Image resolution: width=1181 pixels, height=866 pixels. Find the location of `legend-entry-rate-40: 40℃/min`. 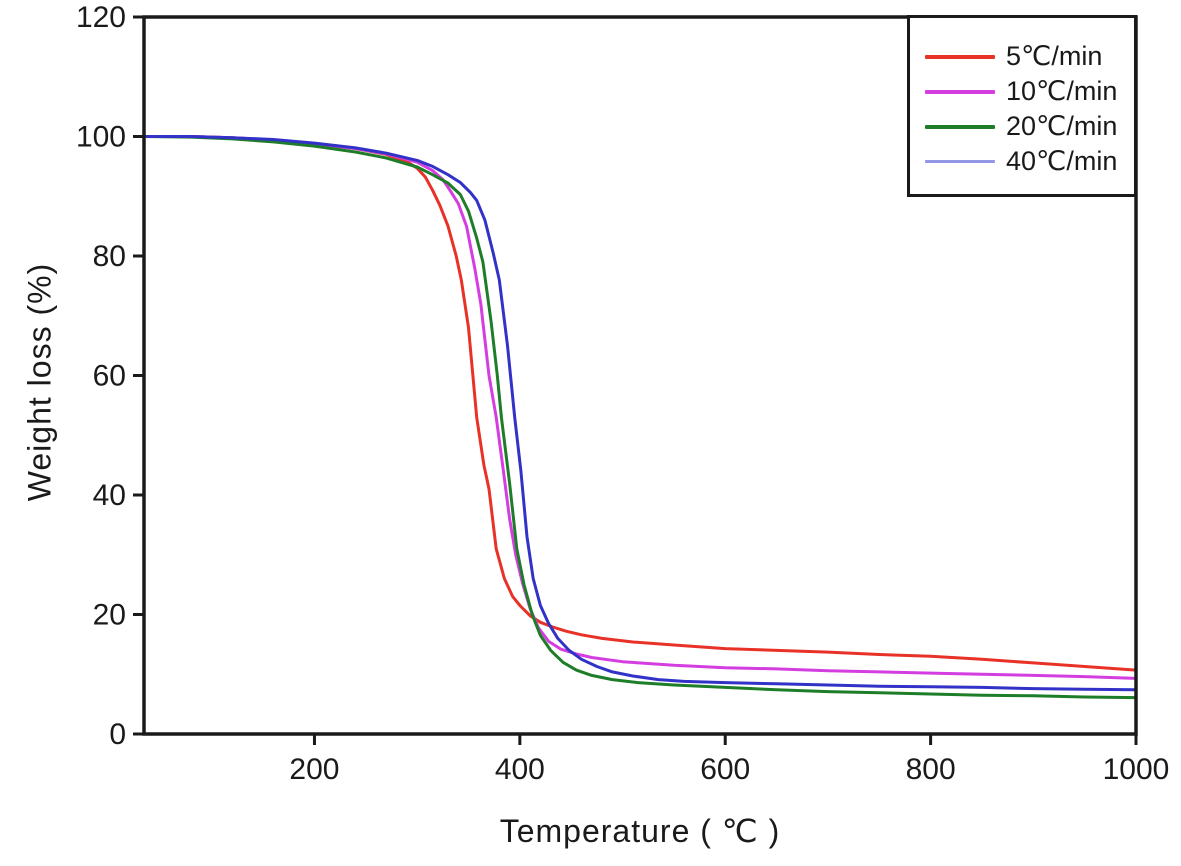

legend-entry-rate-40: 40℃/min is located at coordinates (1022, 161).